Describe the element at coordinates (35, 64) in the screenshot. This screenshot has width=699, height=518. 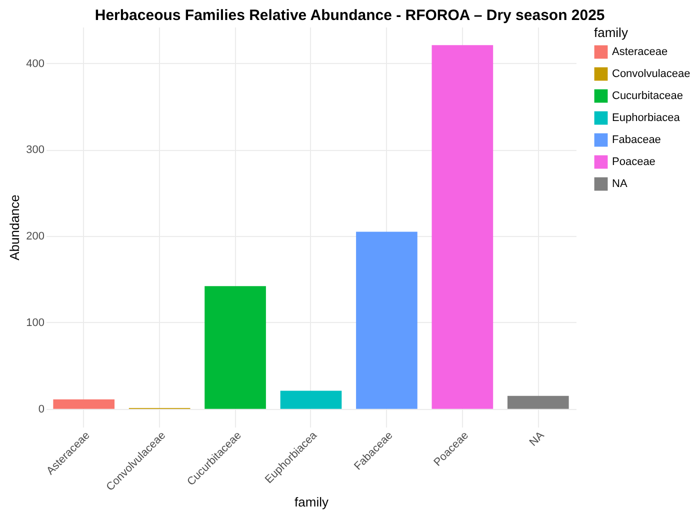
I see `y-tick-label: 400` at that location.